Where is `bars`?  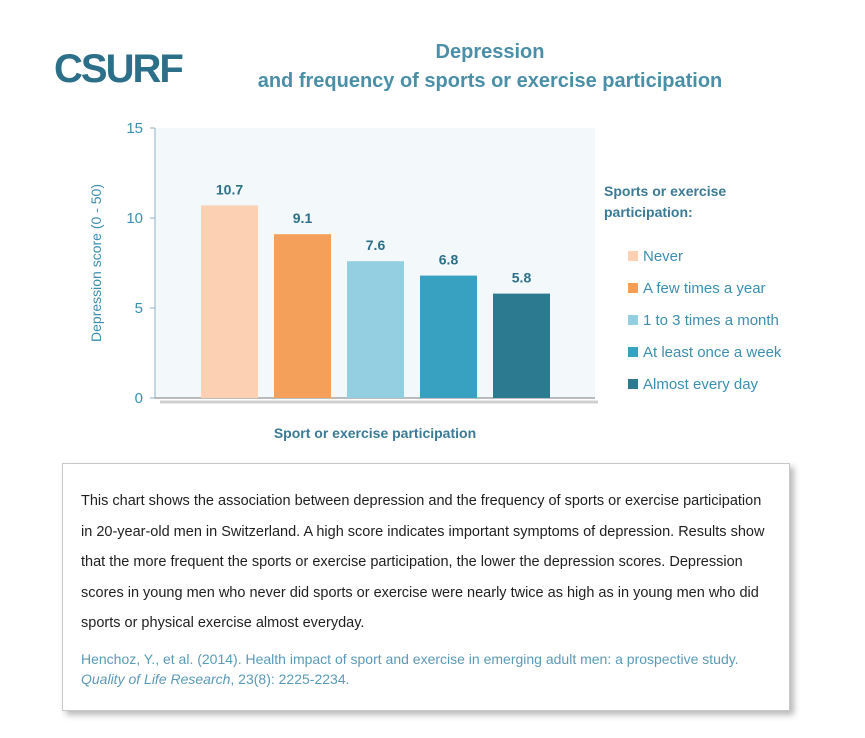
bars is located at coordinates (375, 301).